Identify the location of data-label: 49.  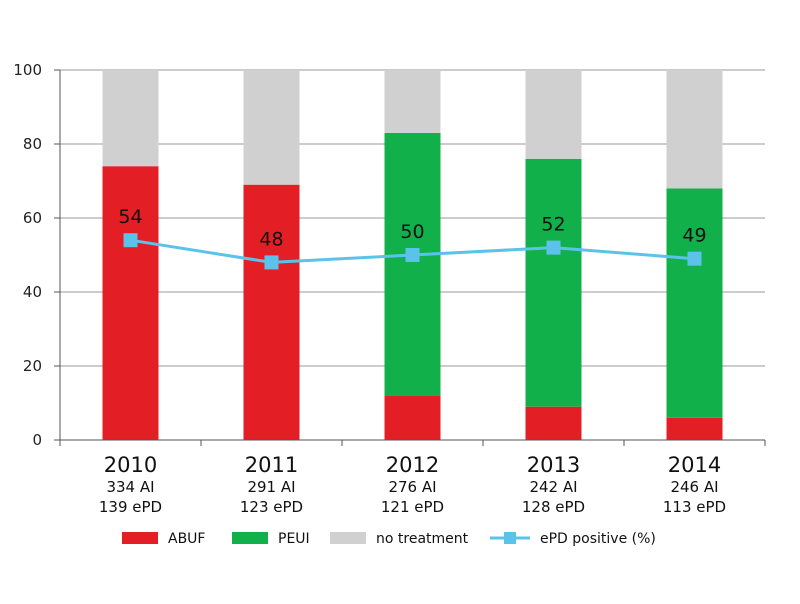
(694, 236).